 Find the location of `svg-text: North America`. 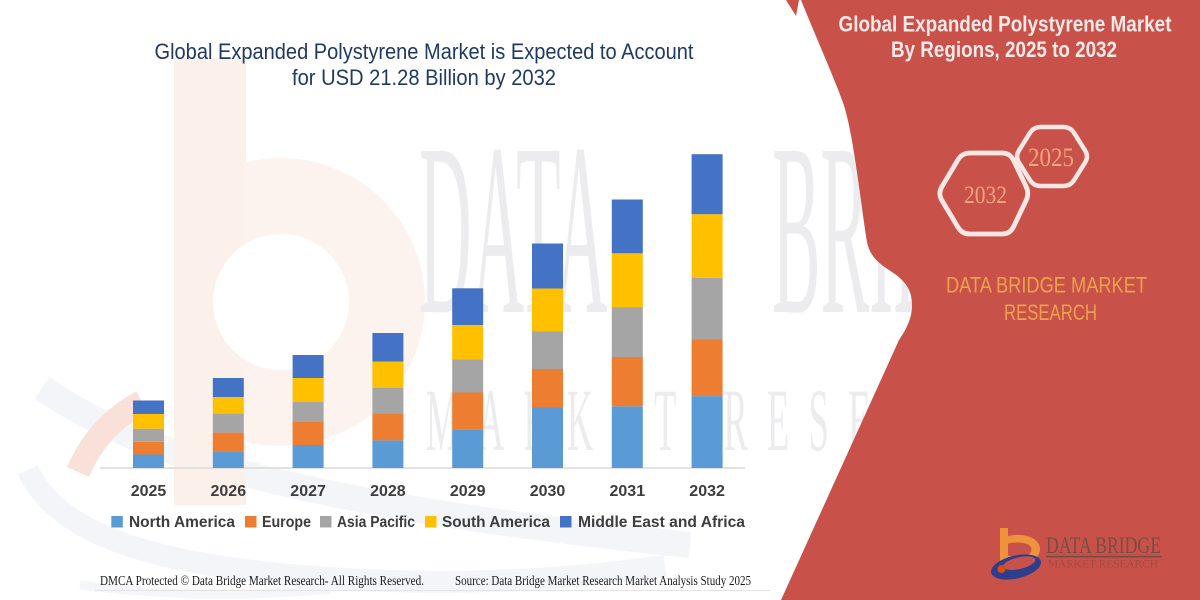

svg-text: North America is located at coordinates (182, 522).